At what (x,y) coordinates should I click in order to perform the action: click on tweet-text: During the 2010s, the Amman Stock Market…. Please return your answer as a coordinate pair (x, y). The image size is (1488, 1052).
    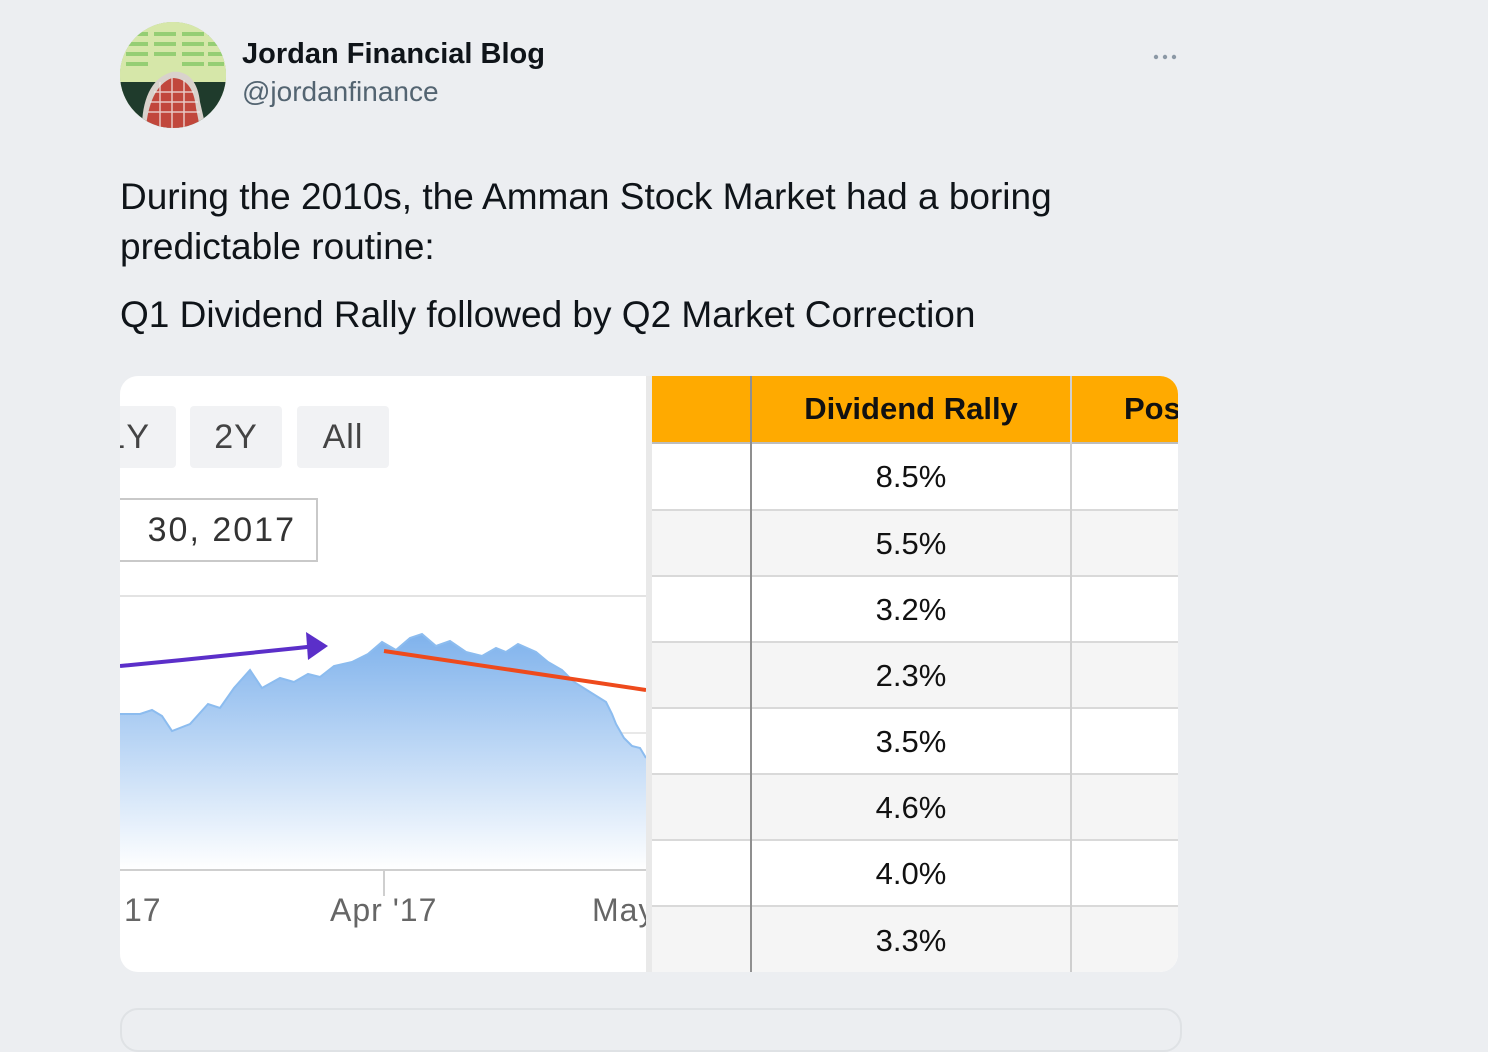
    Looking at the image, I should click on (620, 256).